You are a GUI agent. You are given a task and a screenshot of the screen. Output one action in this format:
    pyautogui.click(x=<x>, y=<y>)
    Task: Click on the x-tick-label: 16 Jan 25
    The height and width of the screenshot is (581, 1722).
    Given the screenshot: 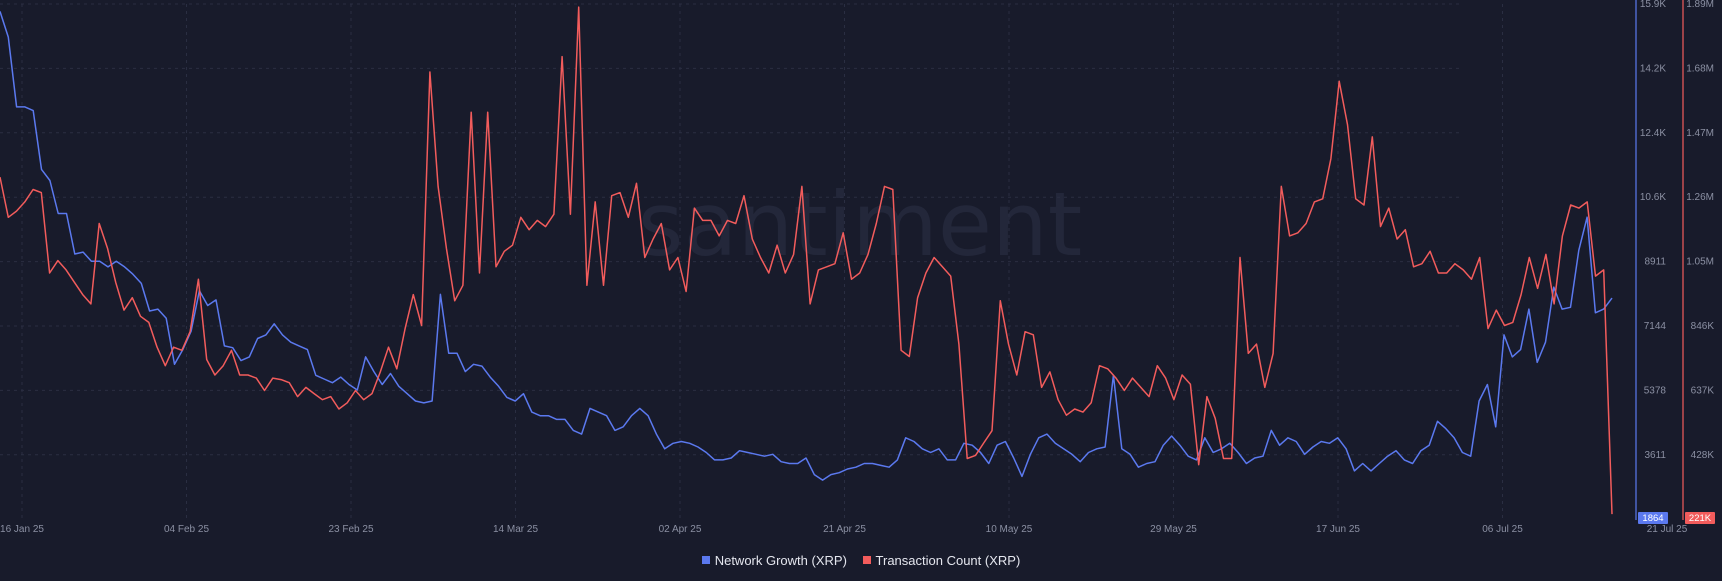 What is the action you would take?
    pyautogui.click(x=22, y=529)
    